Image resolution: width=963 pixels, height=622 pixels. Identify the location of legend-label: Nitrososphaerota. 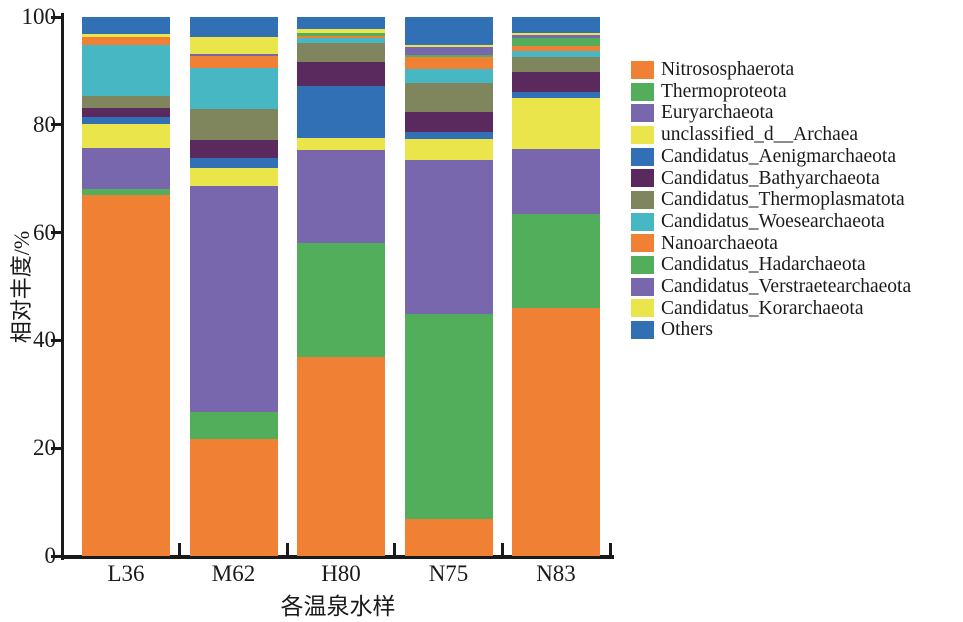
(728, 70).